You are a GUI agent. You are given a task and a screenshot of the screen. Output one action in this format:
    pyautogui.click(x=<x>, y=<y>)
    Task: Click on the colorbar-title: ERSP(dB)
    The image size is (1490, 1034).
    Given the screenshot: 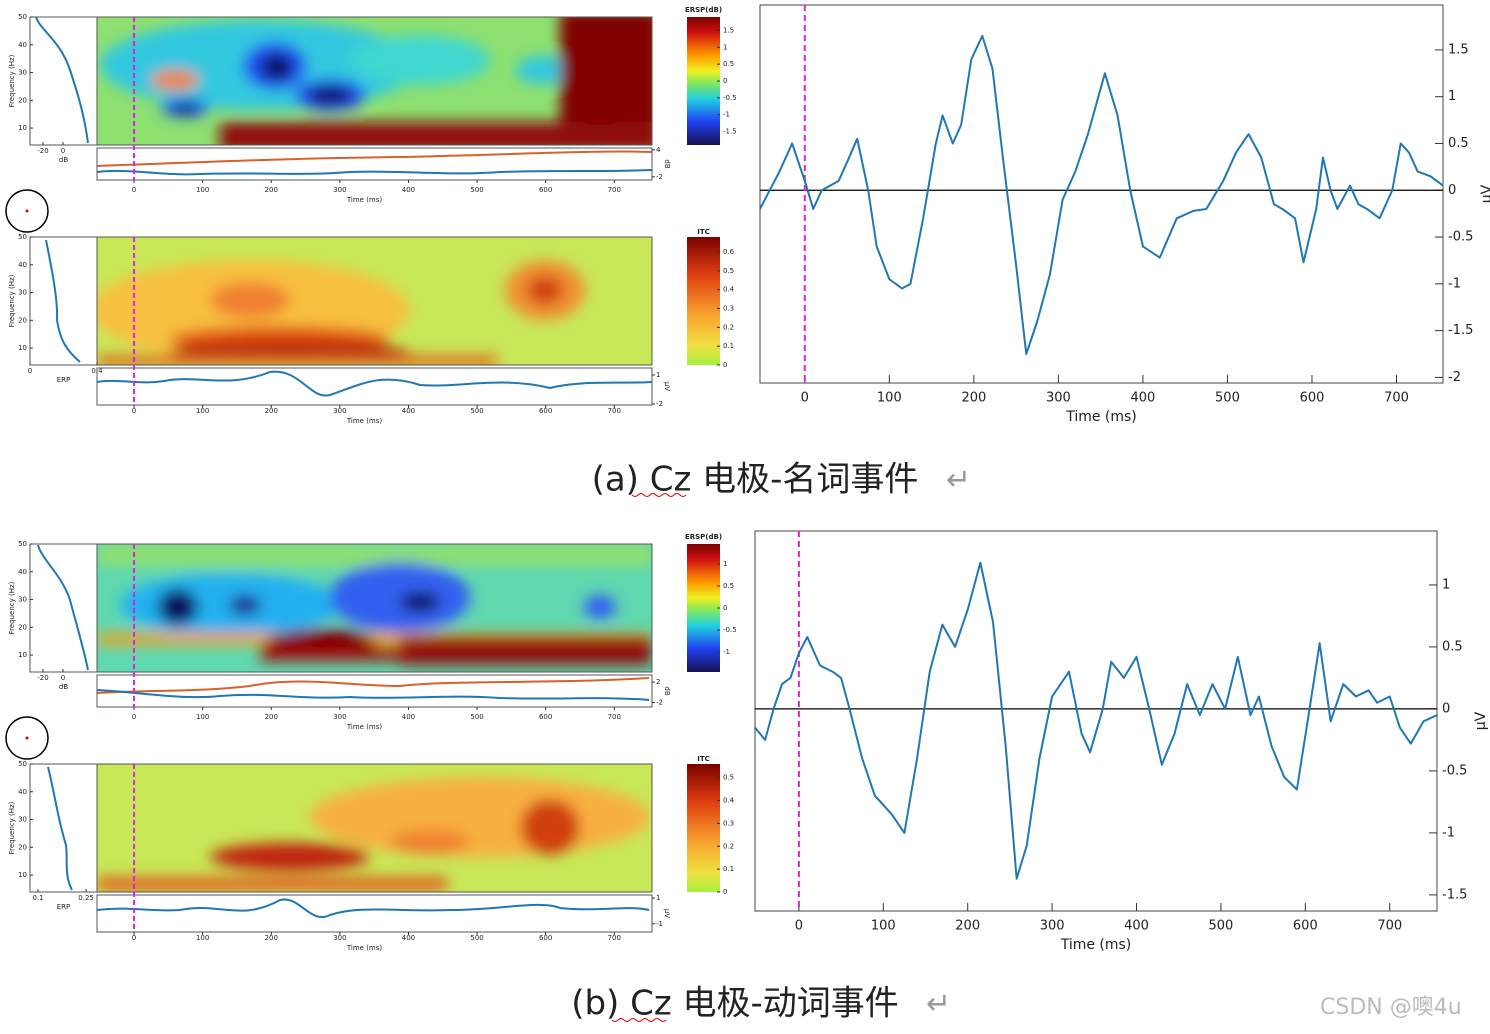 What is the action you would take?
    pyautogui.click(x=703, y=10)
    